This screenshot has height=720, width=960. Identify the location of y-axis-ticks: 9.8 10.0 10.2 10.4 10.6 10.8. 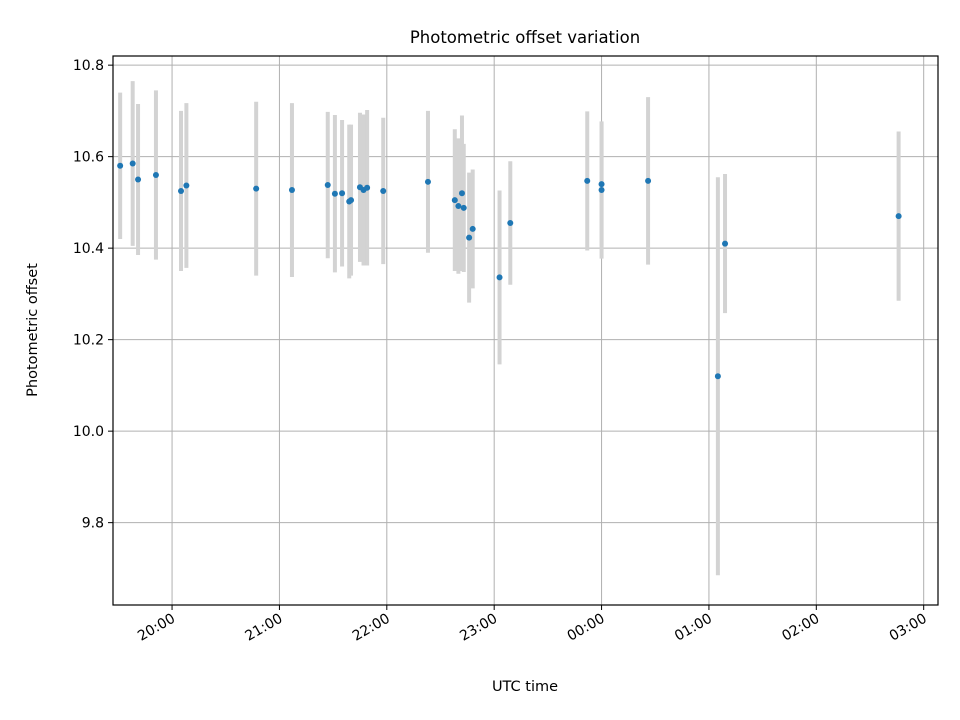
(93, 295).